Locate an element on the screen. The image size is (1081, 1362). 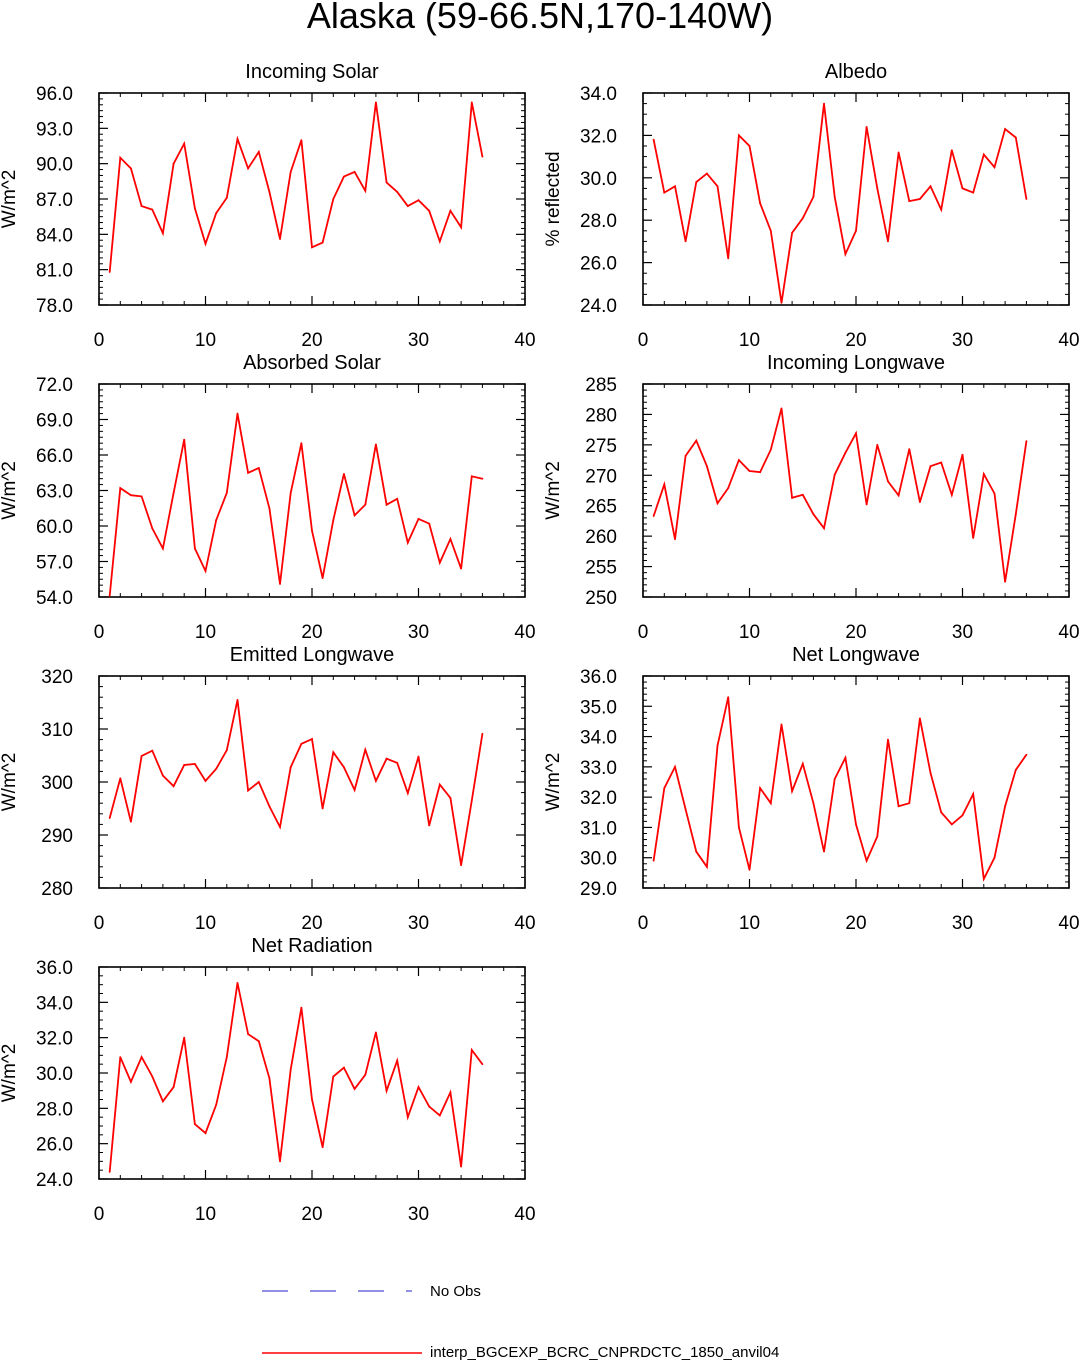
y-tick-label: 69.0 is located at coordinates (54, 421).